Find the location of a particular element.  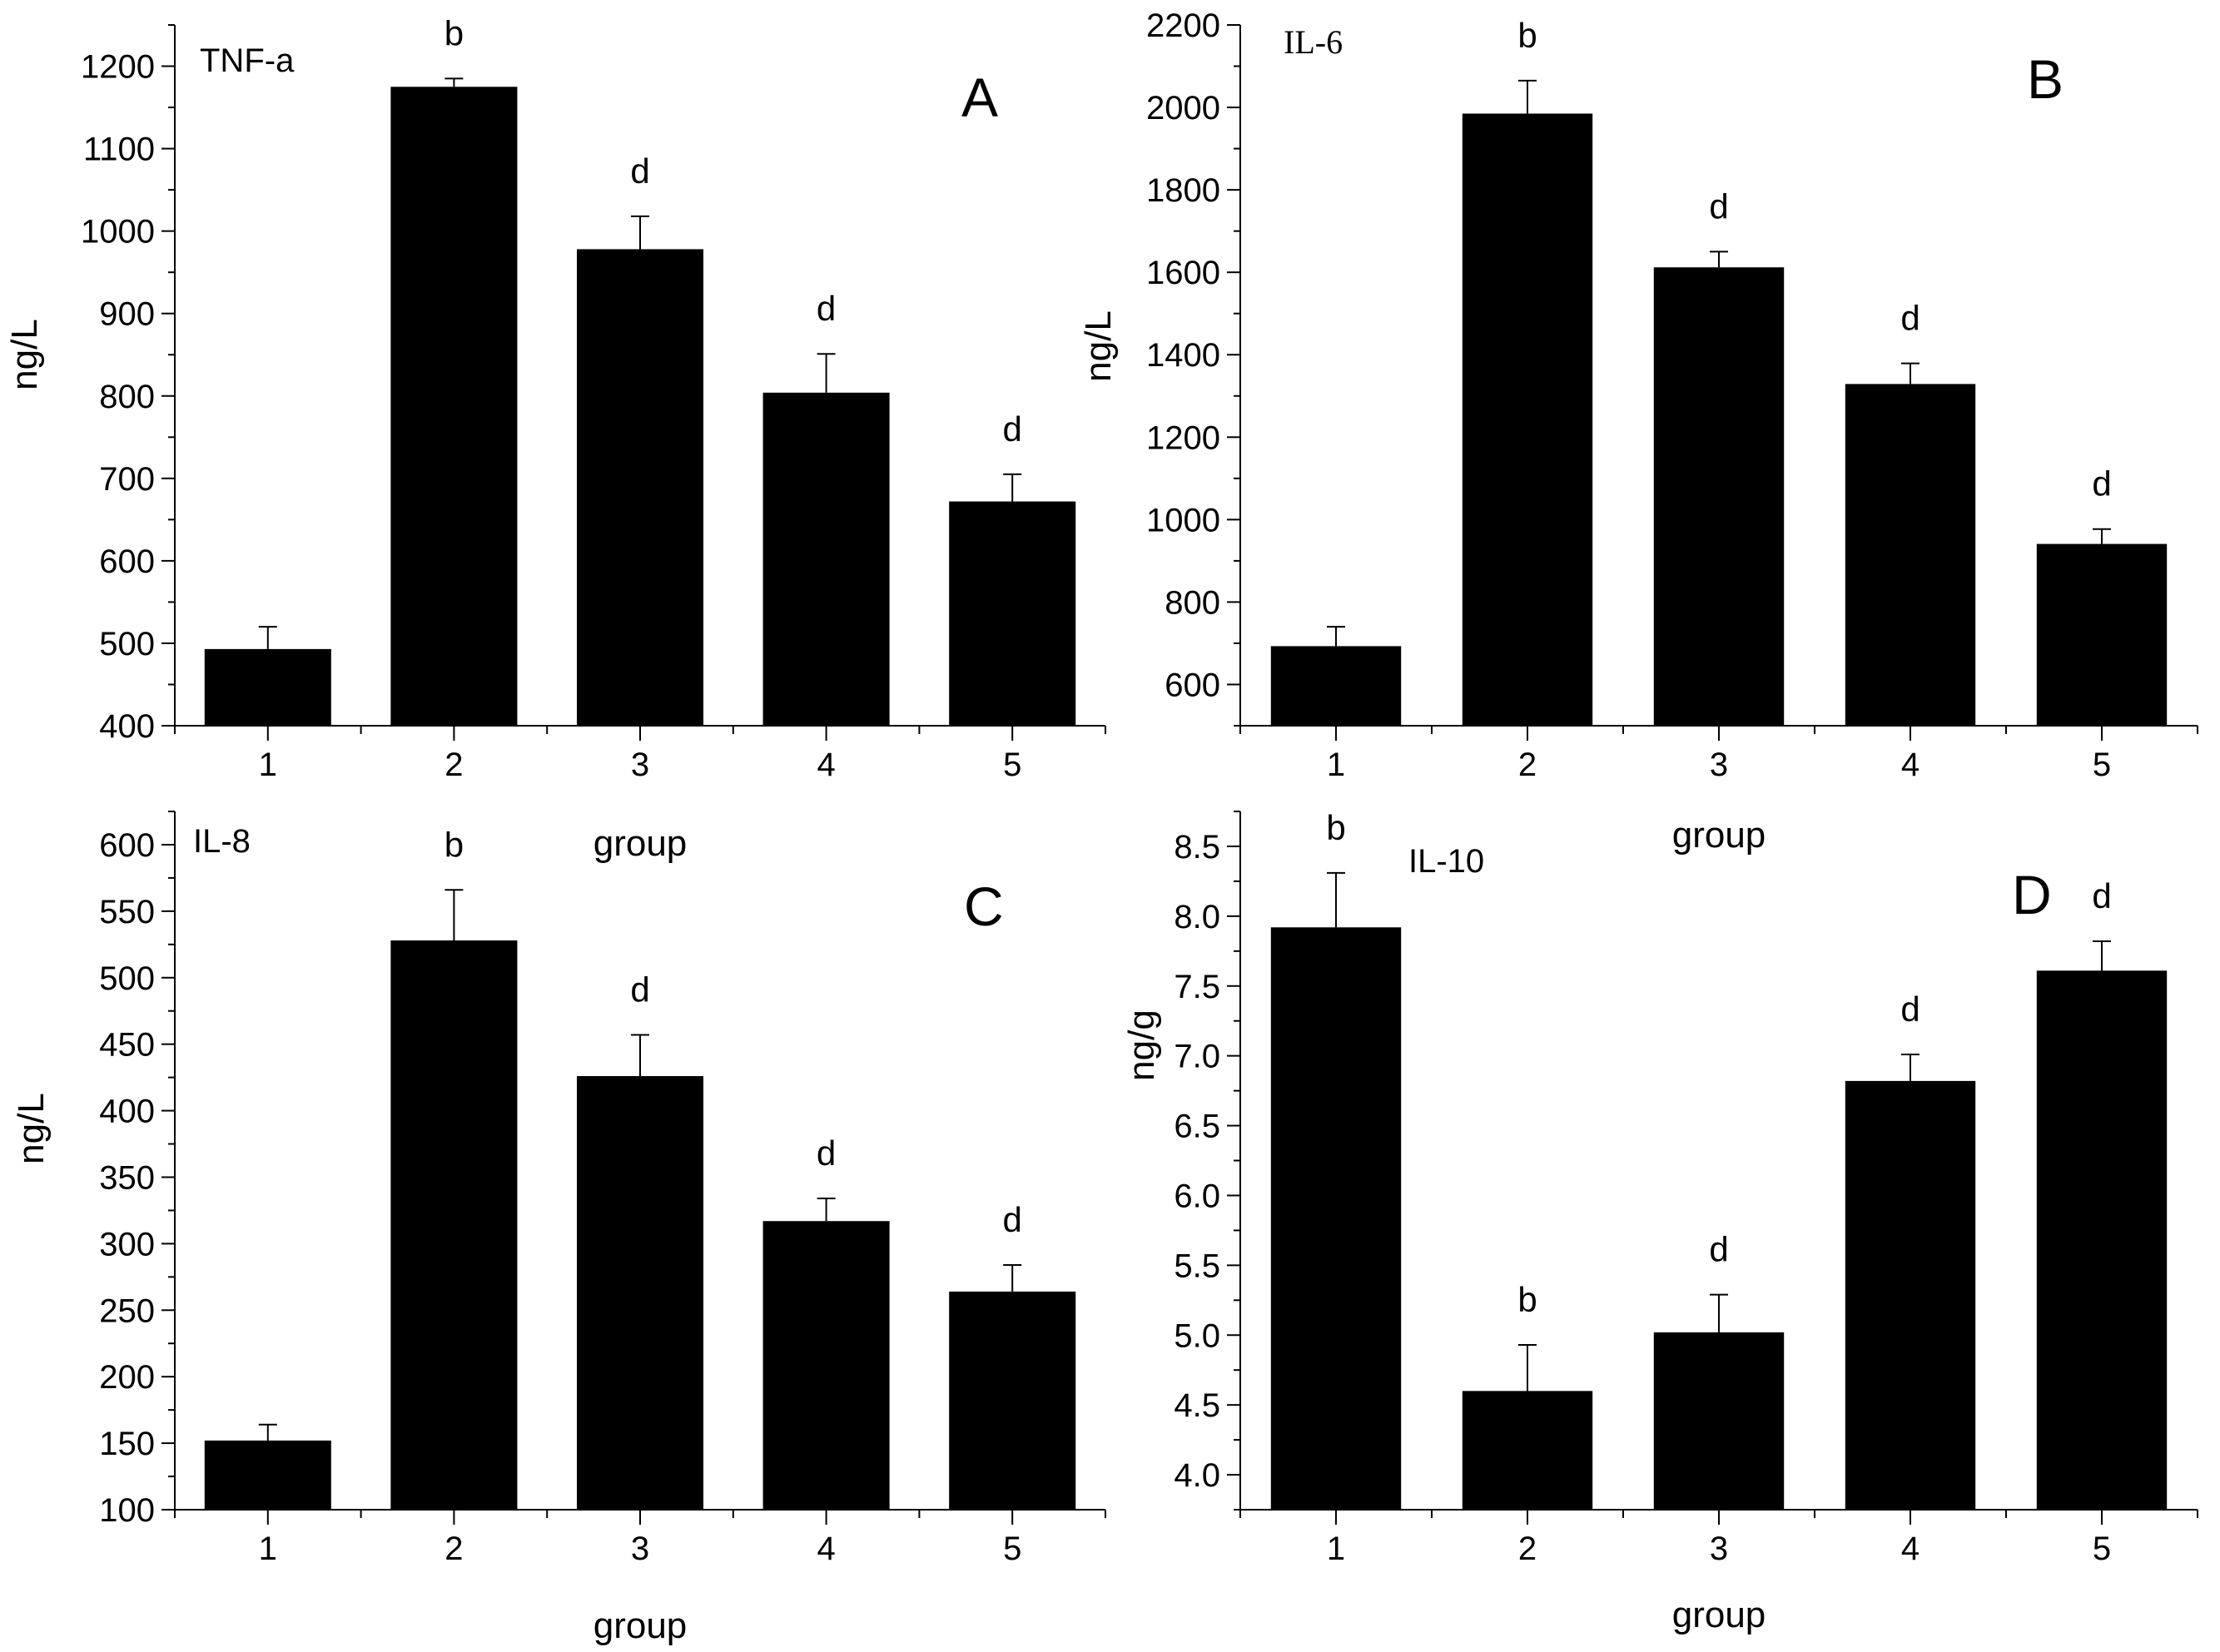

y-tick-label: 1200 is located at coordinates (118, 67).